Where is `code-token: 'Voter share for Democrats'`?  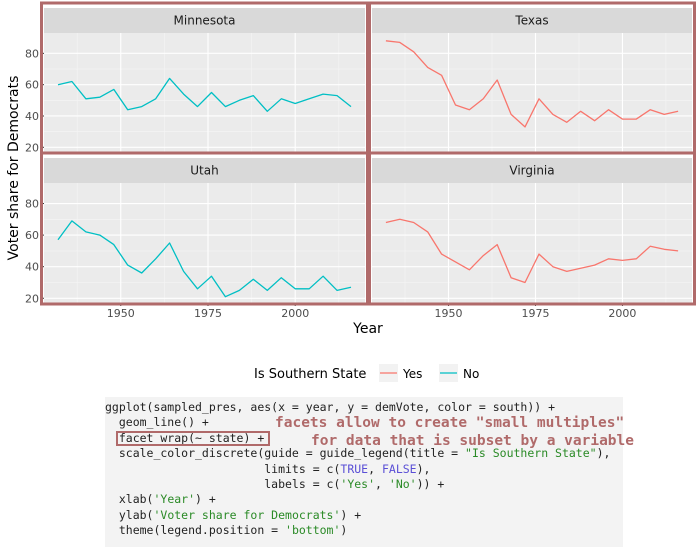
code-token: 'Voter share for Democrats' is located at coordinates (247, 514).